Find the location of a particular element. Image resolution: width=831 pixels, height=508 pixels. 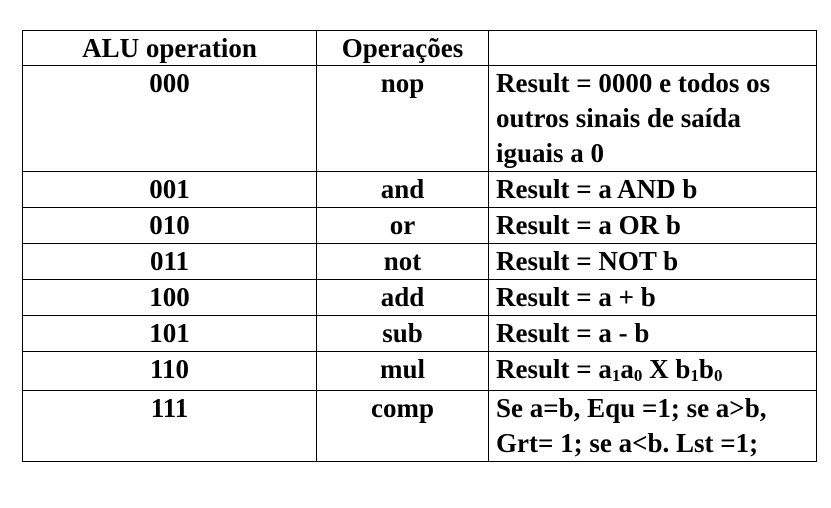

row-code: 110 is located at coordinates (169, 371).